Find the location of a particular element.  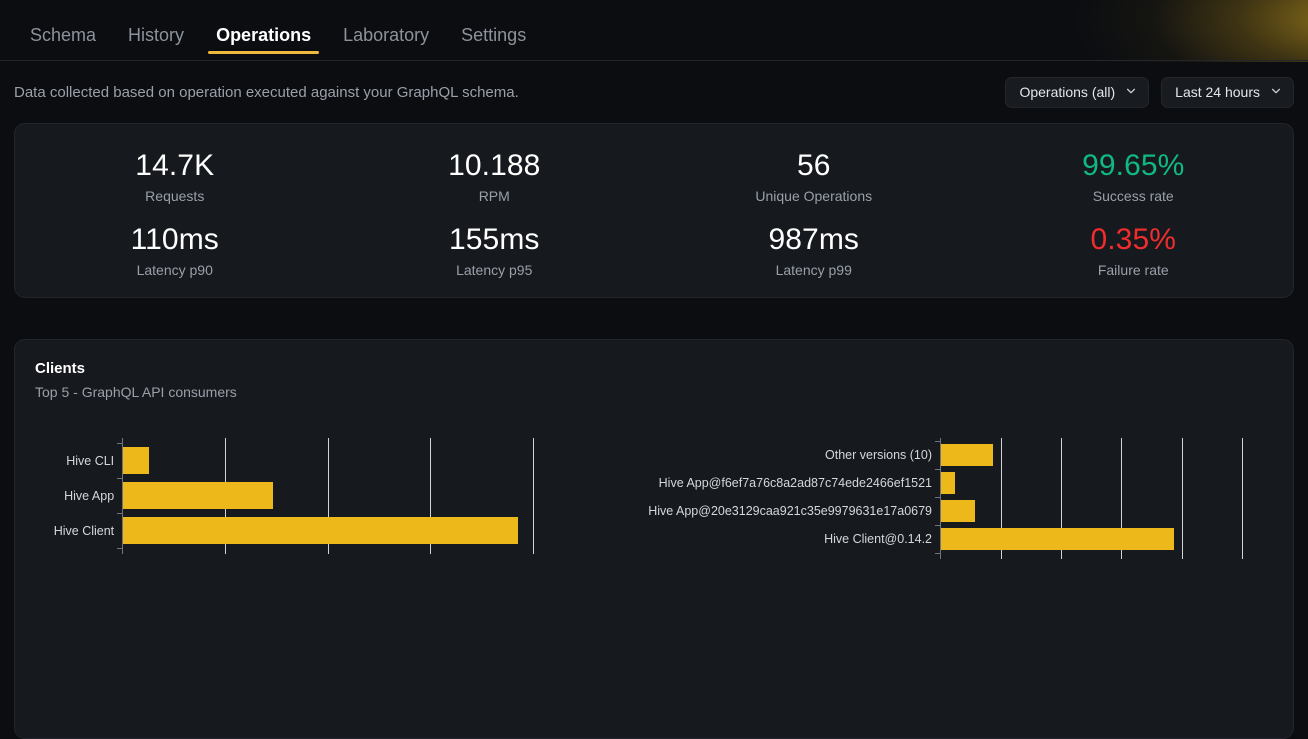

time-range-dropdown: Last 24 hours is located at coordinates (1227, 92).